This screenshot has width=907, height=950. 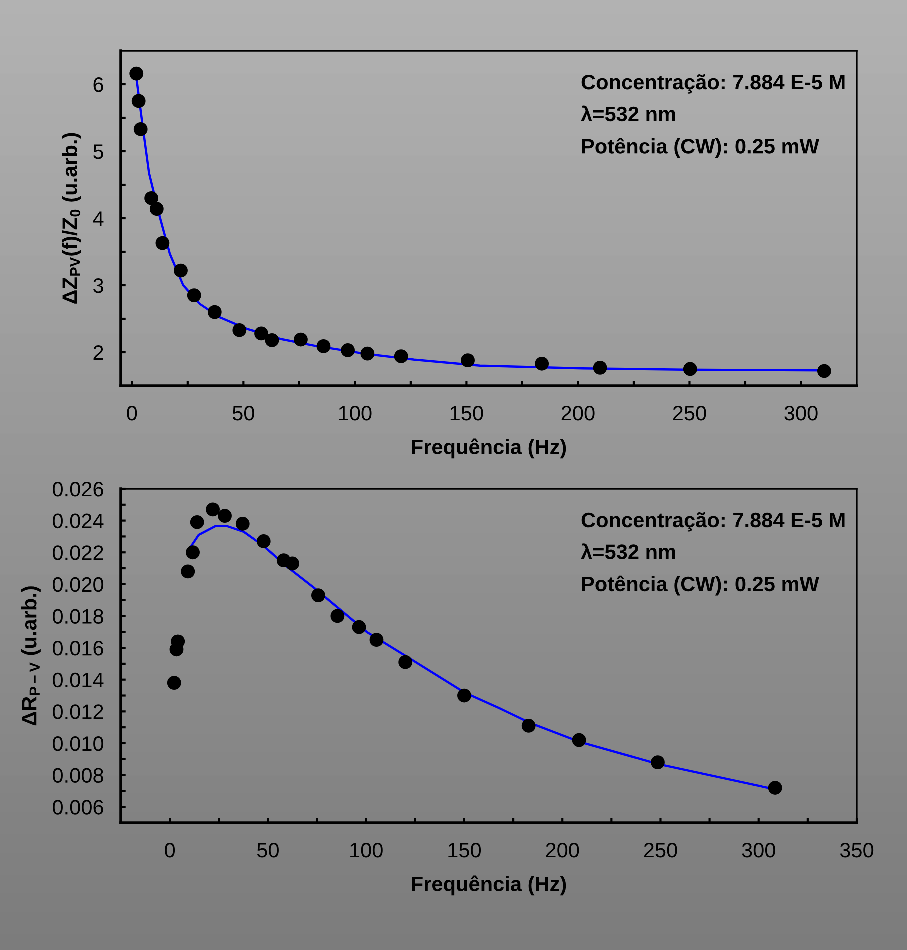 What do you see at coordinates (99, 152) in the screenshot?
I see `y-tick-label: 5` at bounding box center [99, 152].